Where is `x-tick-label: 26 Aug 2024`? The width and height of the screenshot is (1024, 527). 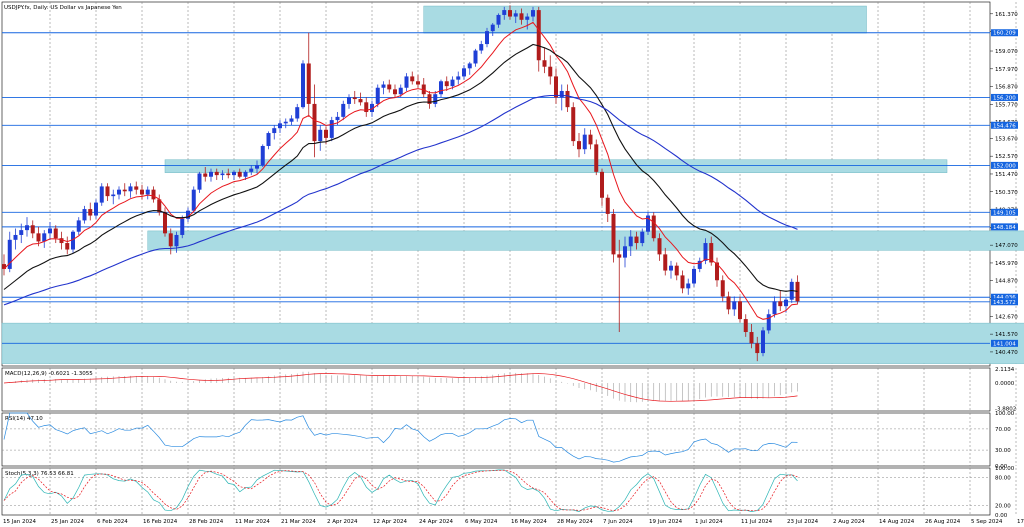
x-tick-label: 26 Aug 2024 is located at coordinates (943, 522).